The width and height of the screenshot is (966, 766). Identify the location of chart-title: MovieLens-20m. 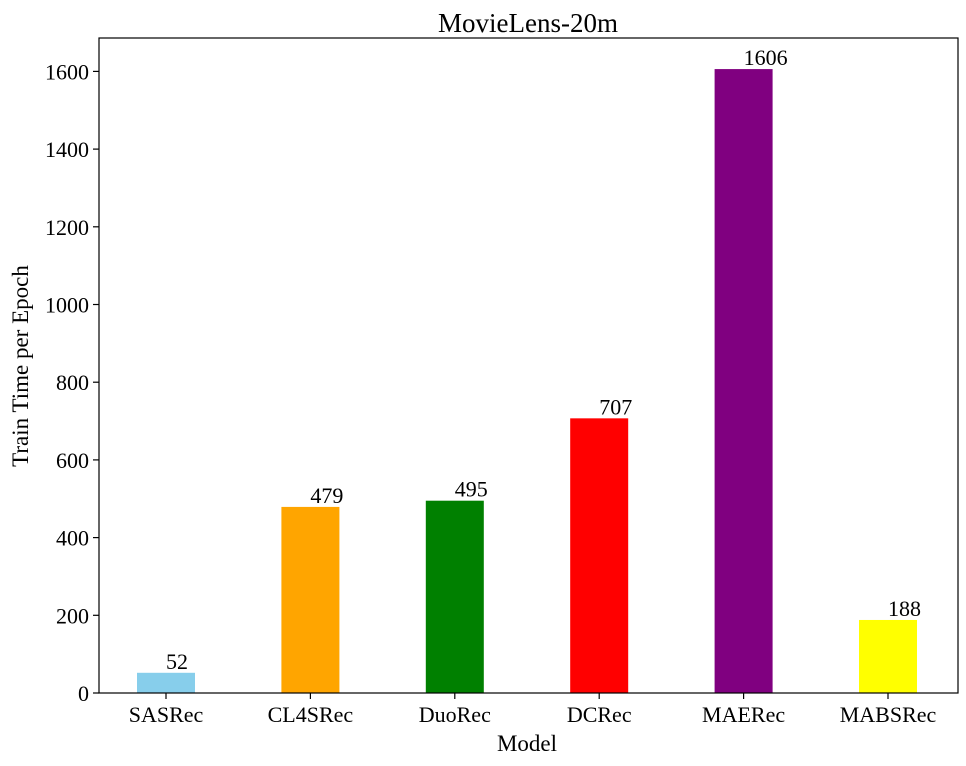
(528, 23).